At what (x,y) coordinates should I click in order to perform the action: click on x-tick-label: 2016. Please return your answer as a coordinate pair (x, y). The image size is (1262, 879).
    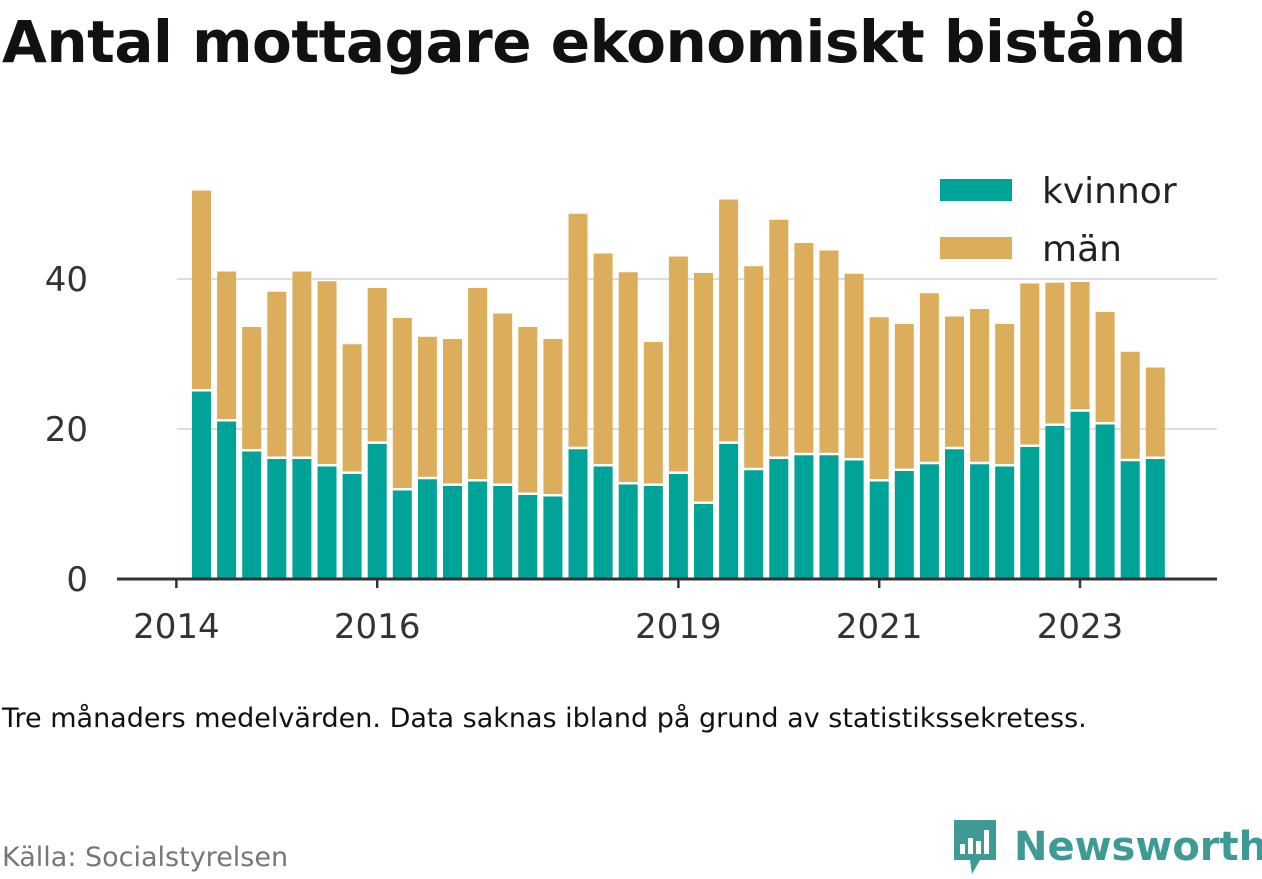
    Looking at the image, I should click on (377, 627).